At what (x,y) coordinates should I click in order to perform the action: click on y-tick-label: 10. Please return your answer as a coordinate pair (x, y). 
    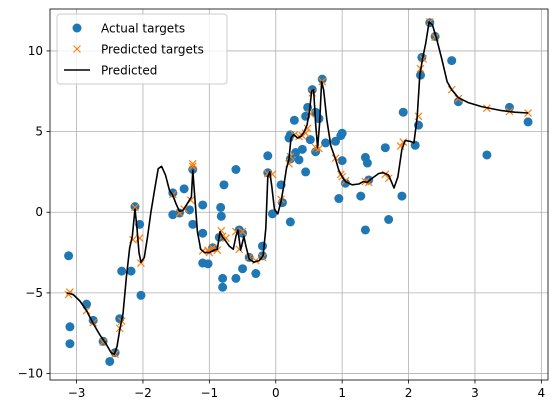
    Looking at the image, I should click on (35, 51).